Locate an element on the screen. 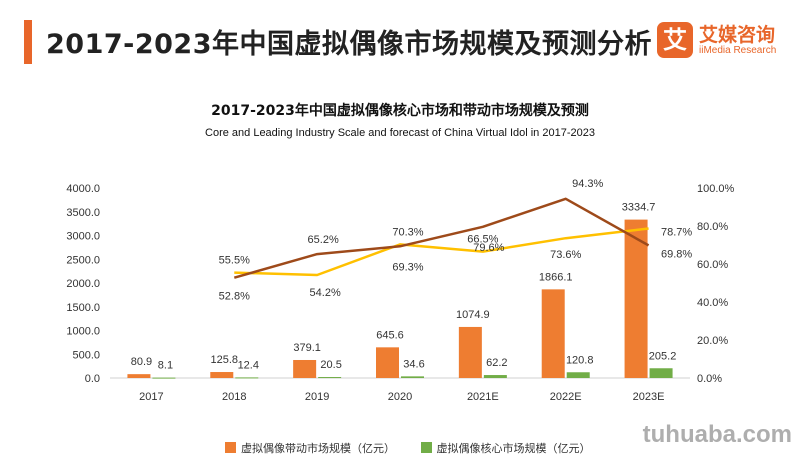  line-drive-growth is located at coordinates (441, 252).